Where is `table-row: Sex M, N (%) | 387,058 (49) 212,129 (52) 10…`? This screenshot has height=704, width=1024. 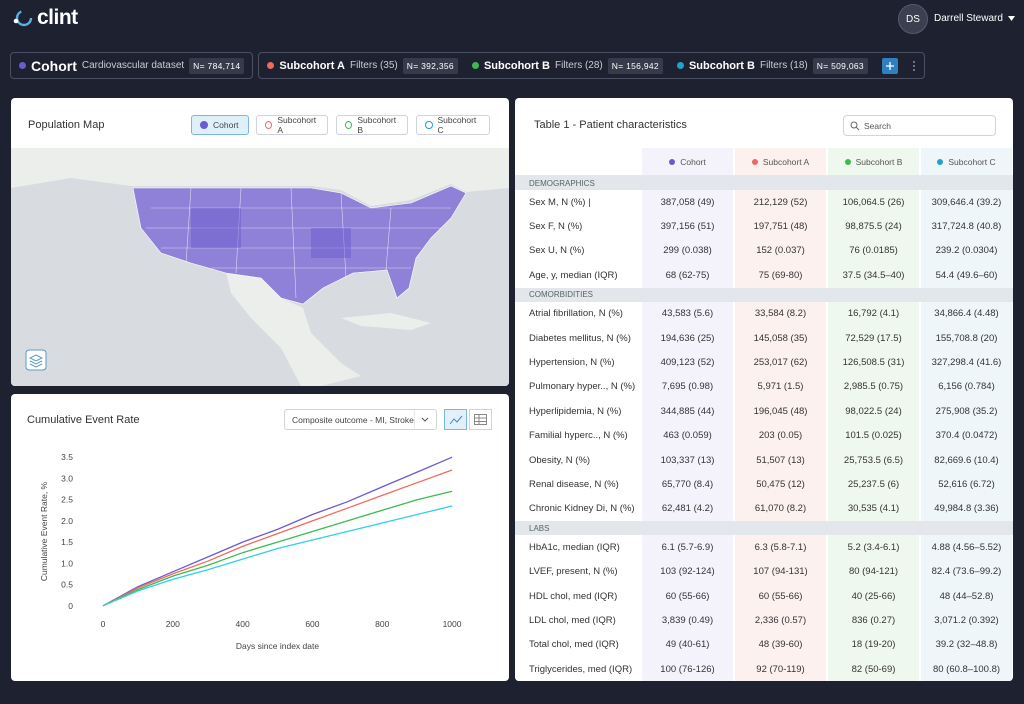 table-row: Sex M, N (%) | 387,058 (49) 212,129 (52) 10… is located at coordinates (764, 202).